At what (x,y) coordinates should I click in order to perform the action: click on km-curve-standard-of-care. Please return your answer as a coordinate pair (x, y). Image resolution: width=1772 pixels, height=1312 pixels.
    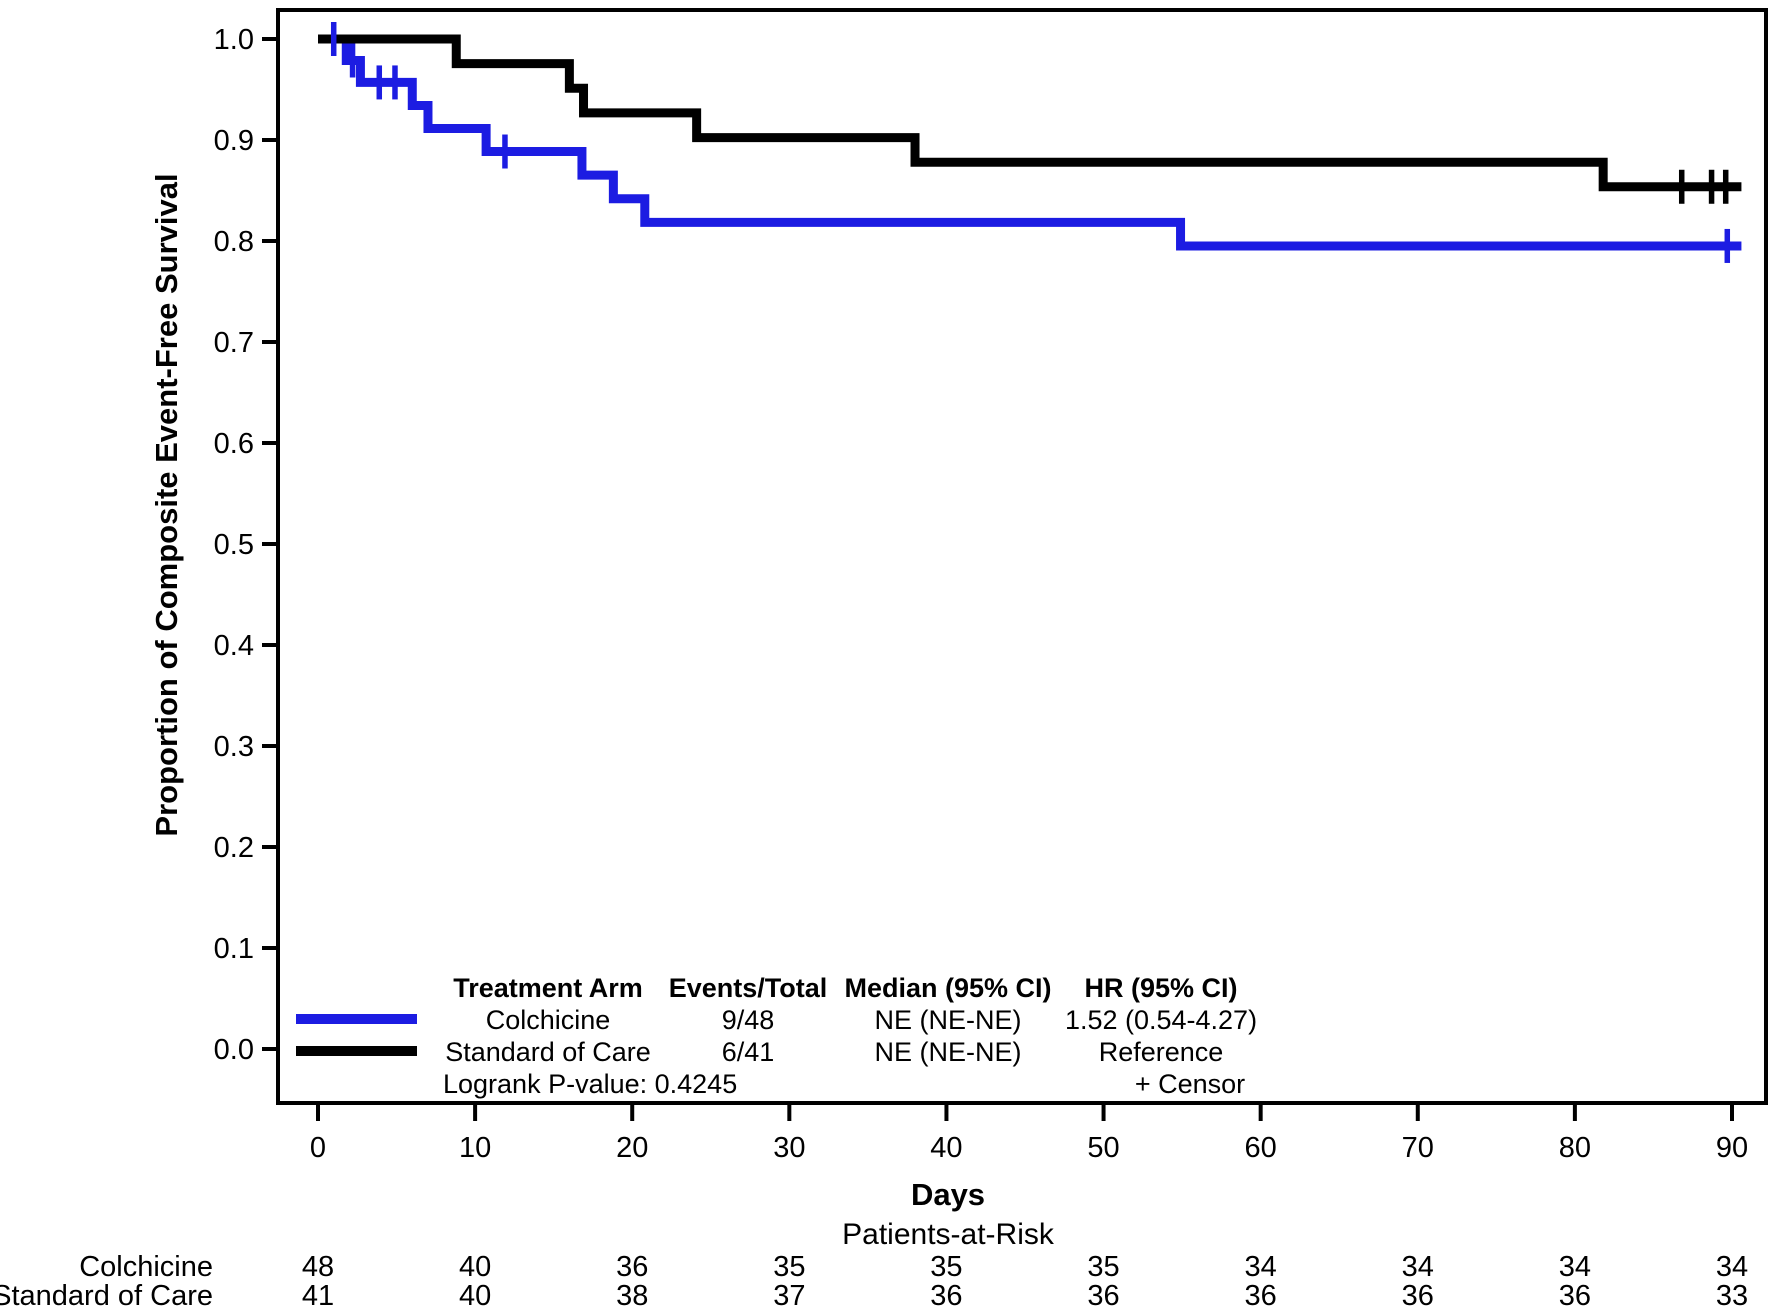
    Looking at the image, I should click on (1030, 113).